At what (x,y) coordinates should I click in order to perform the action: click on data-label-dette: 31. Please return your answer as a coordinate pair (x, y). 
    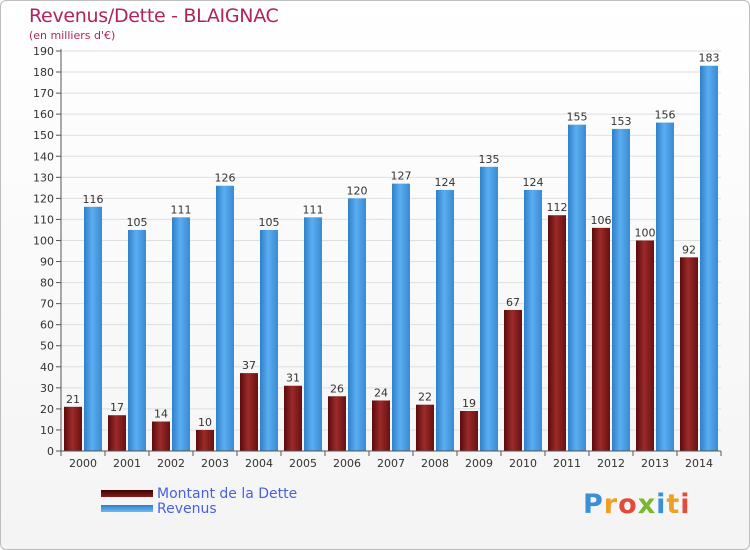
    Looking at the image, I should click on (293, 378).